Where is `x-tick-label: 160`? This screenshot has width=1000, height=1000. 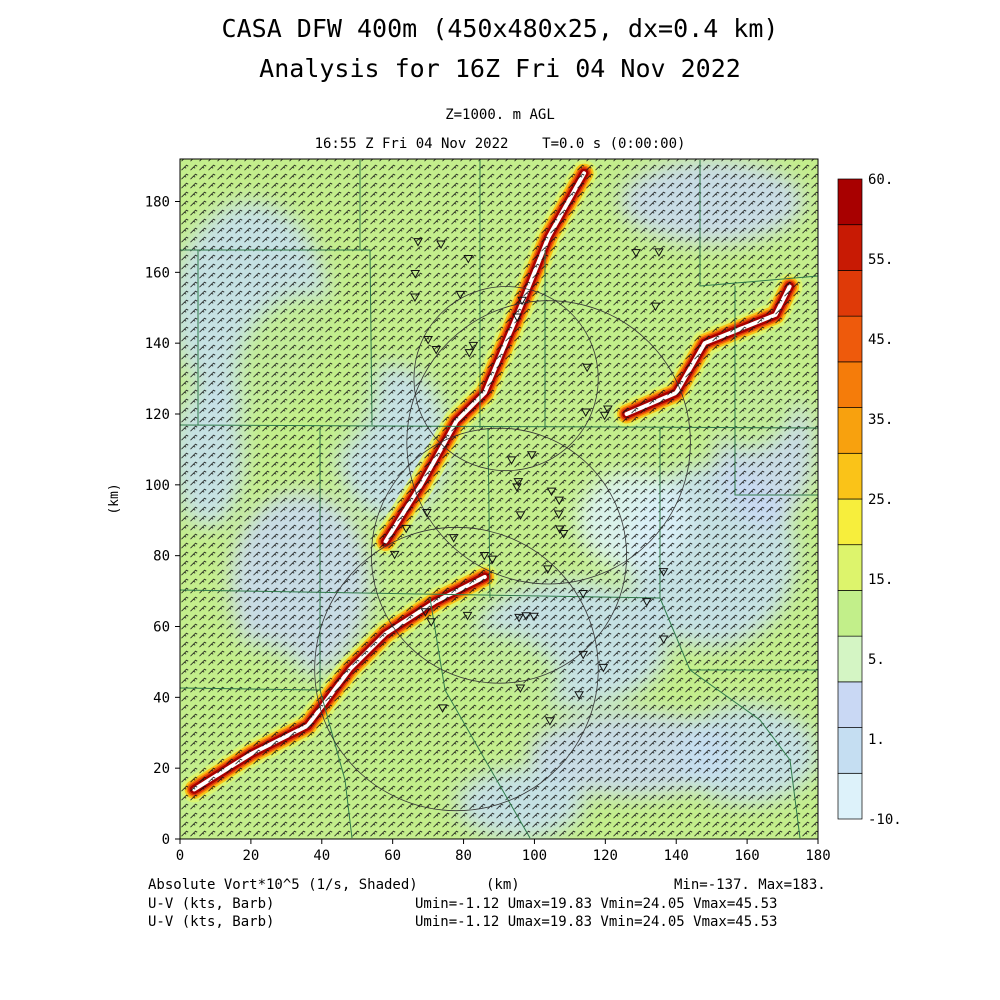
x-tick-label: 160 is located at coordinates (746, 856).